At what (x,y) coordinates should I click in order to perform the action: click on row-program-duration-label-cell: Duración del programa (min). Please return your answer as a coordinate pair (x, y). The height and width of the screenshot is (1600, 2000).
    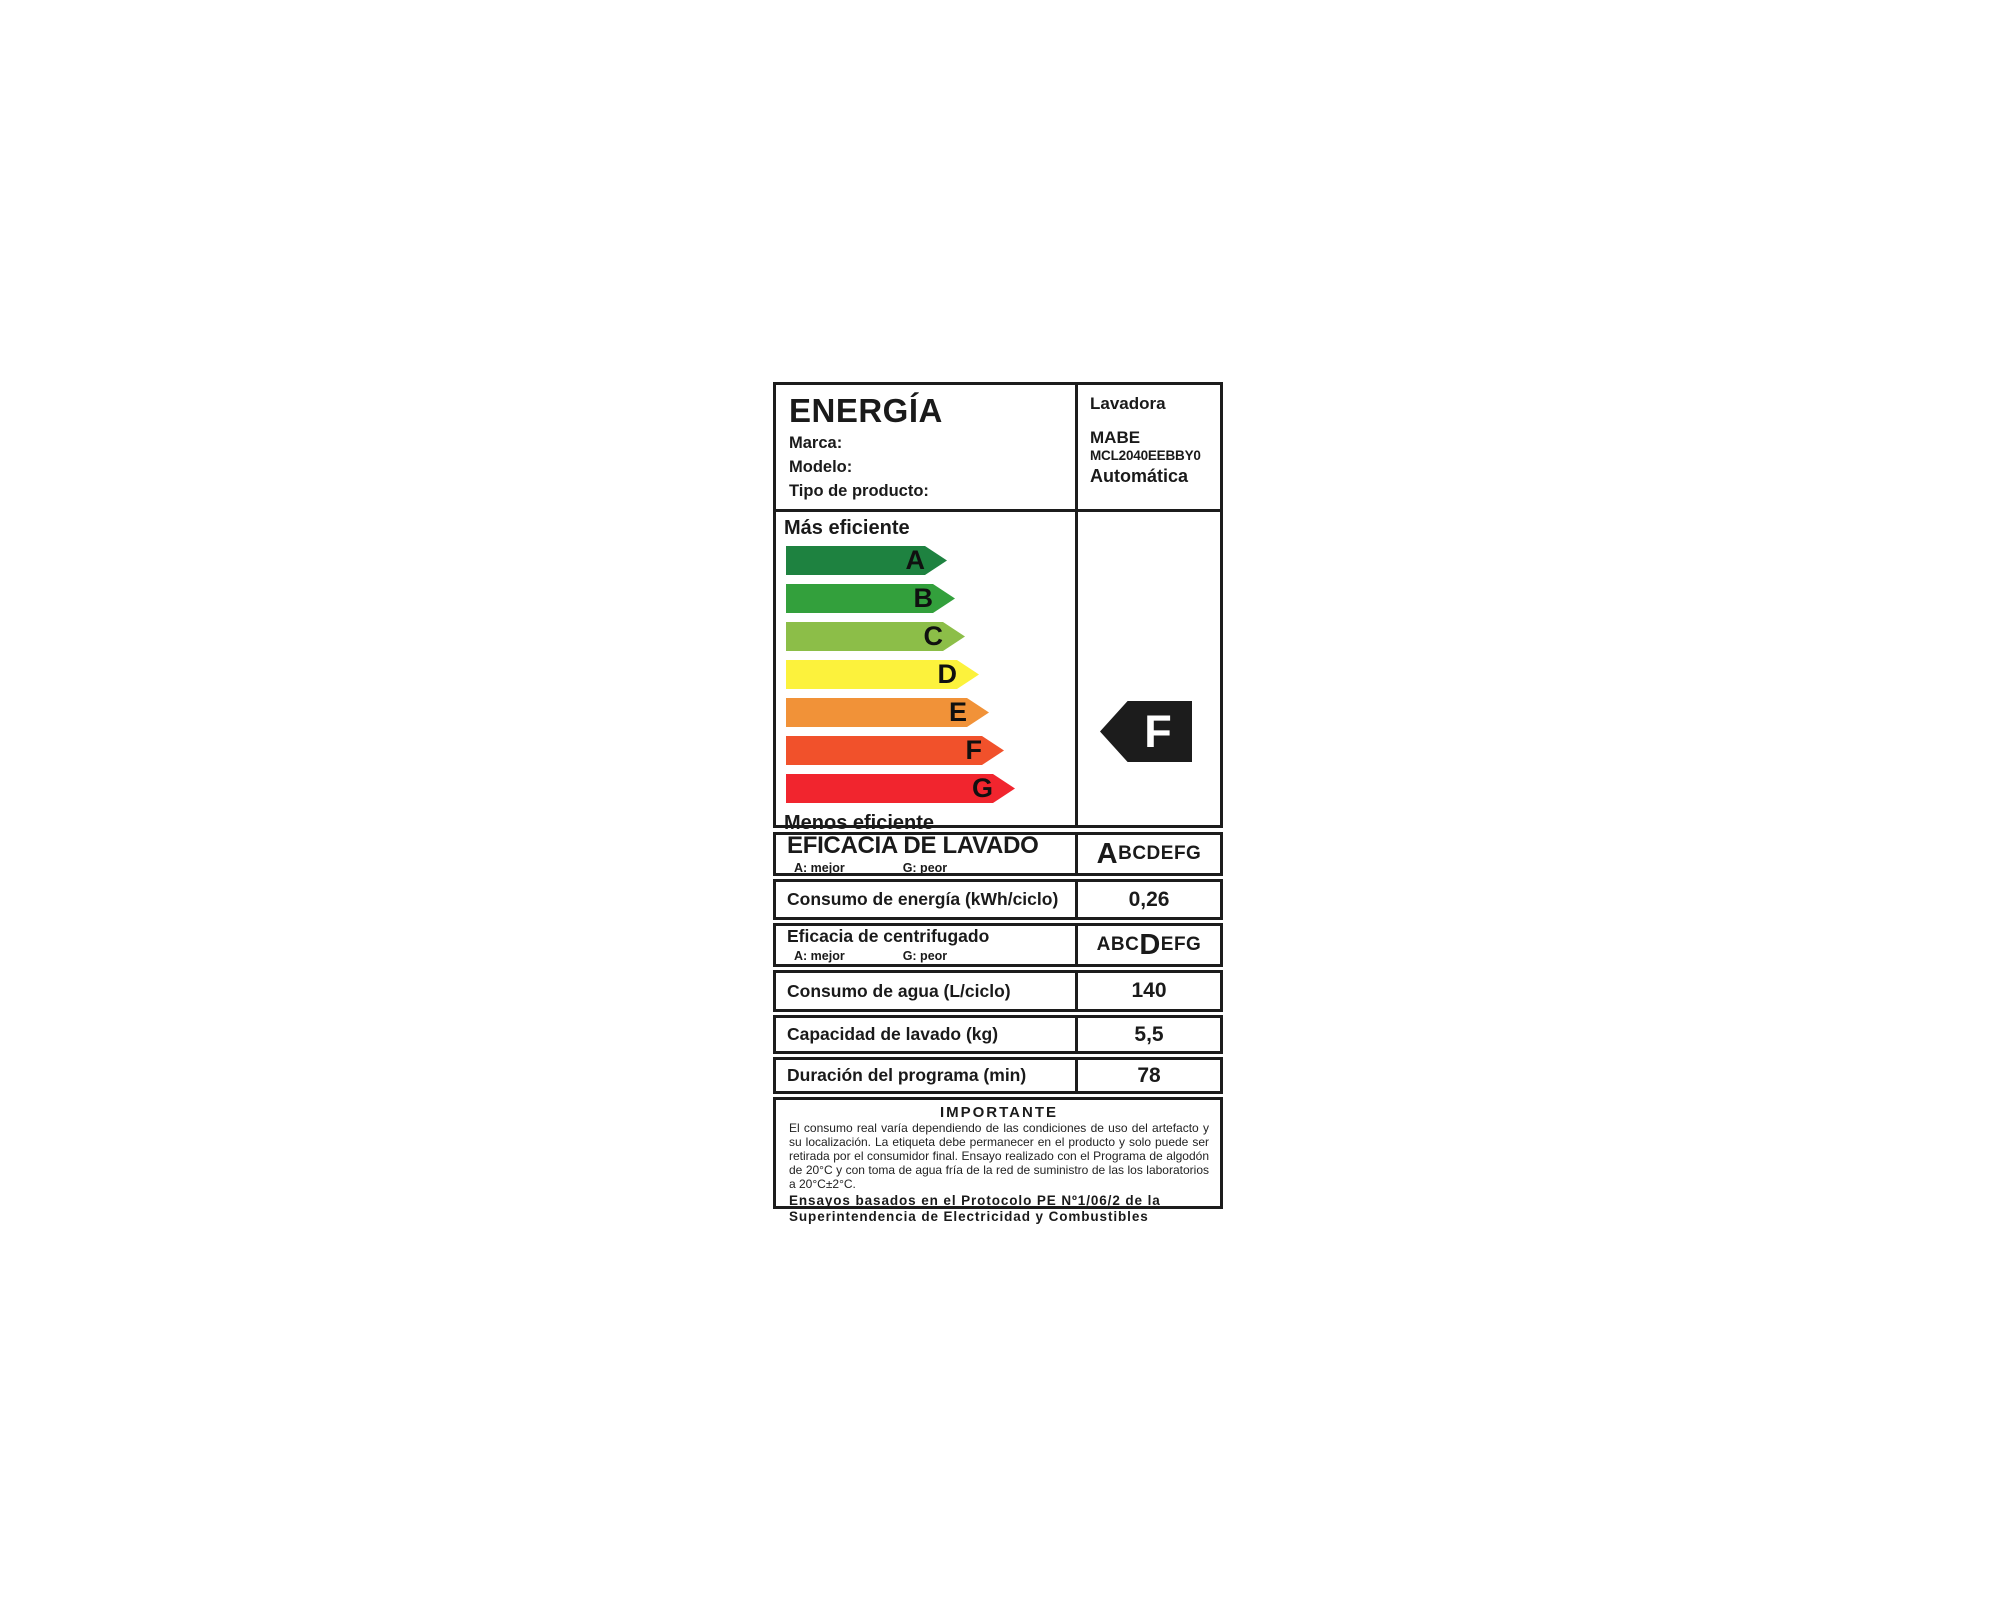
    Looking at the image, I should click on (927, 1075).